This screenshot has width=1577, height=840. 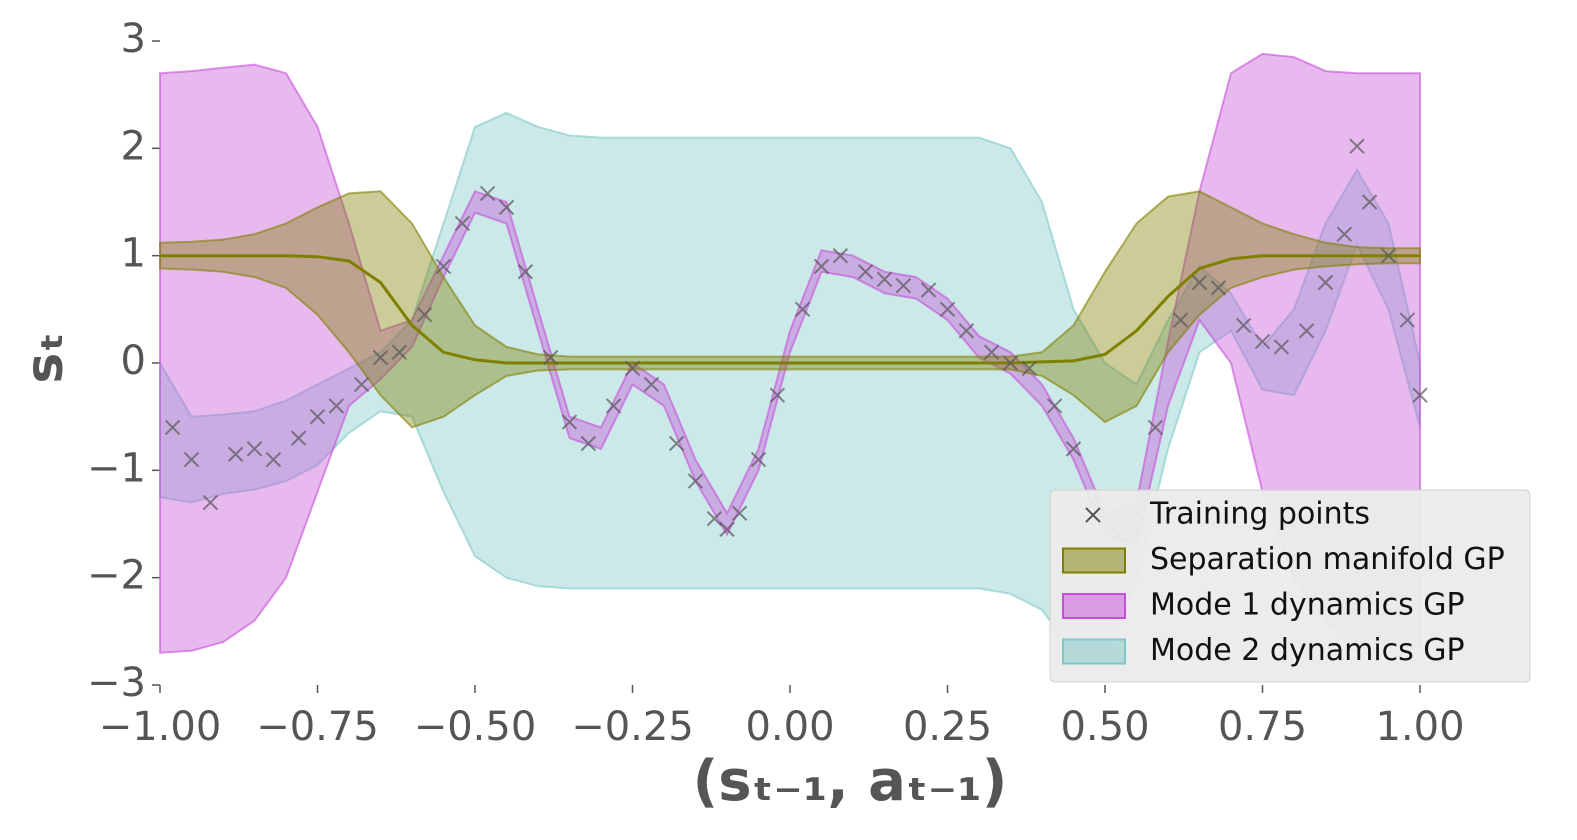 I want to click on y-tick-label: −3, so click(x=116, y=683).